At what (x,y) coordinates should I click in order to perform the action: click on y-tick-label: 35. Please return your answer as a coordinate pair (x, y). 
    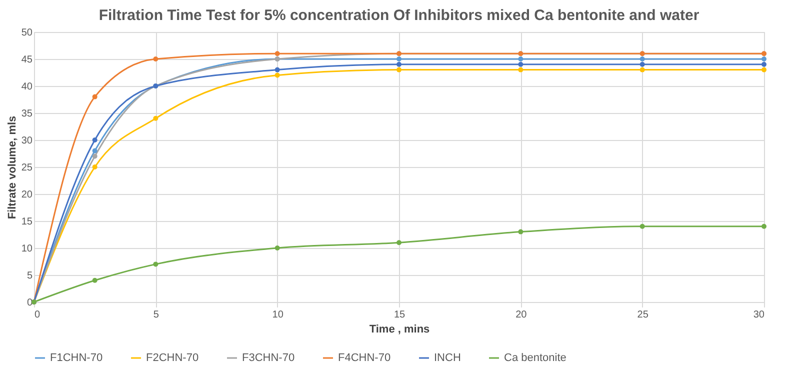
    Looking at the image, I should click on (27, 114).